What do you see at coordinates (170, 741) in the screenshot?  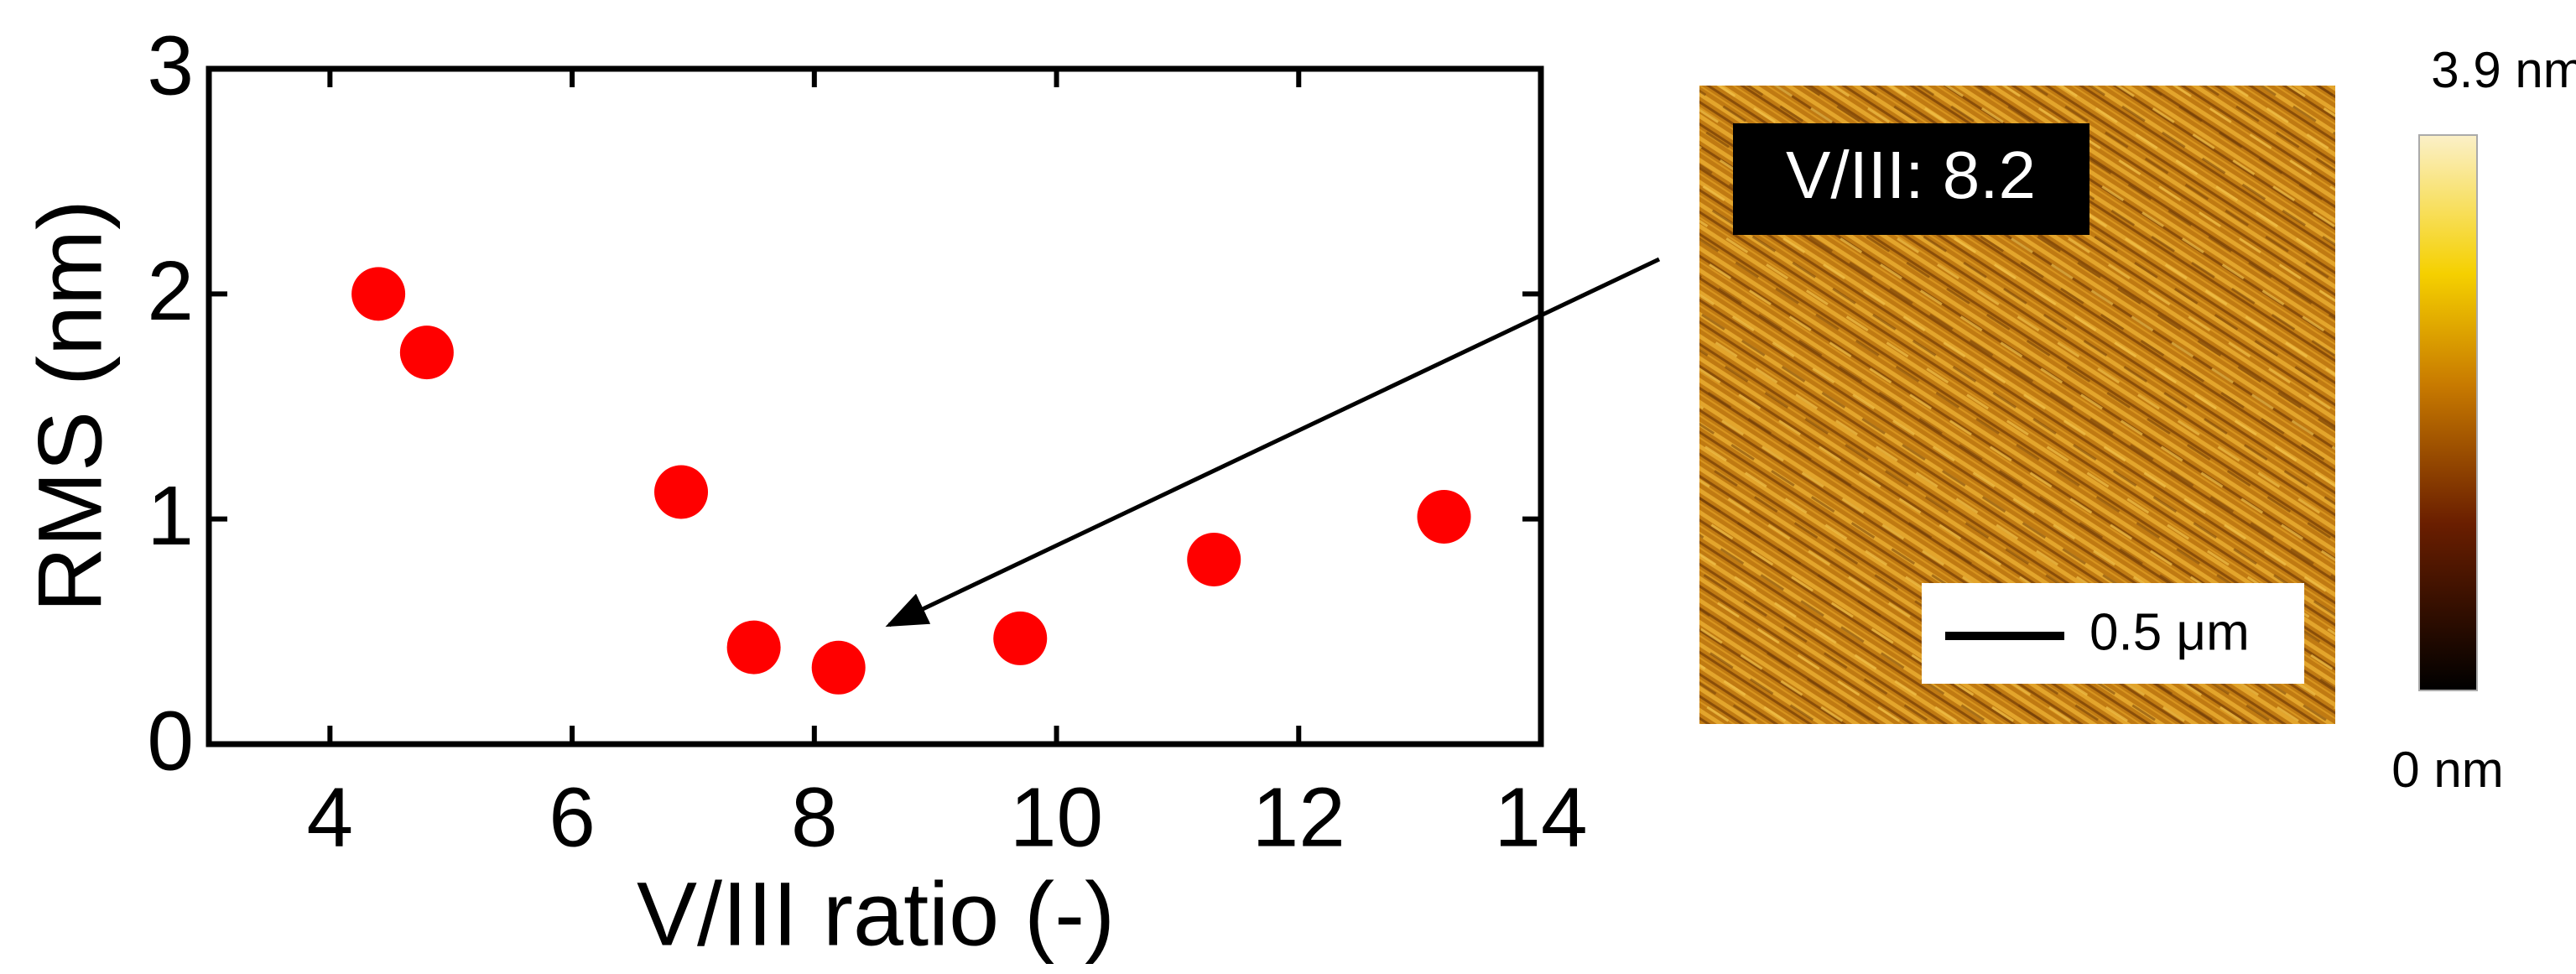 I see `y-tick-label: 0` at bounding box center [170, 741].